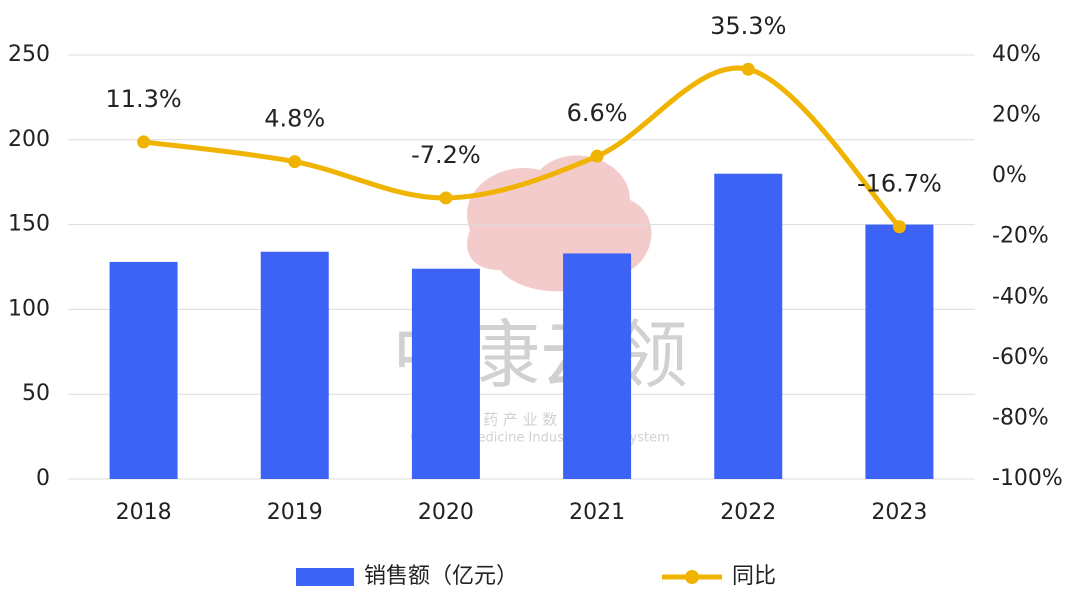 This screenshot has height=596, width=1080. Describe the element at coordinates (748, 512) in the screenshot. I see `x-tick-label: 2022` at that location.